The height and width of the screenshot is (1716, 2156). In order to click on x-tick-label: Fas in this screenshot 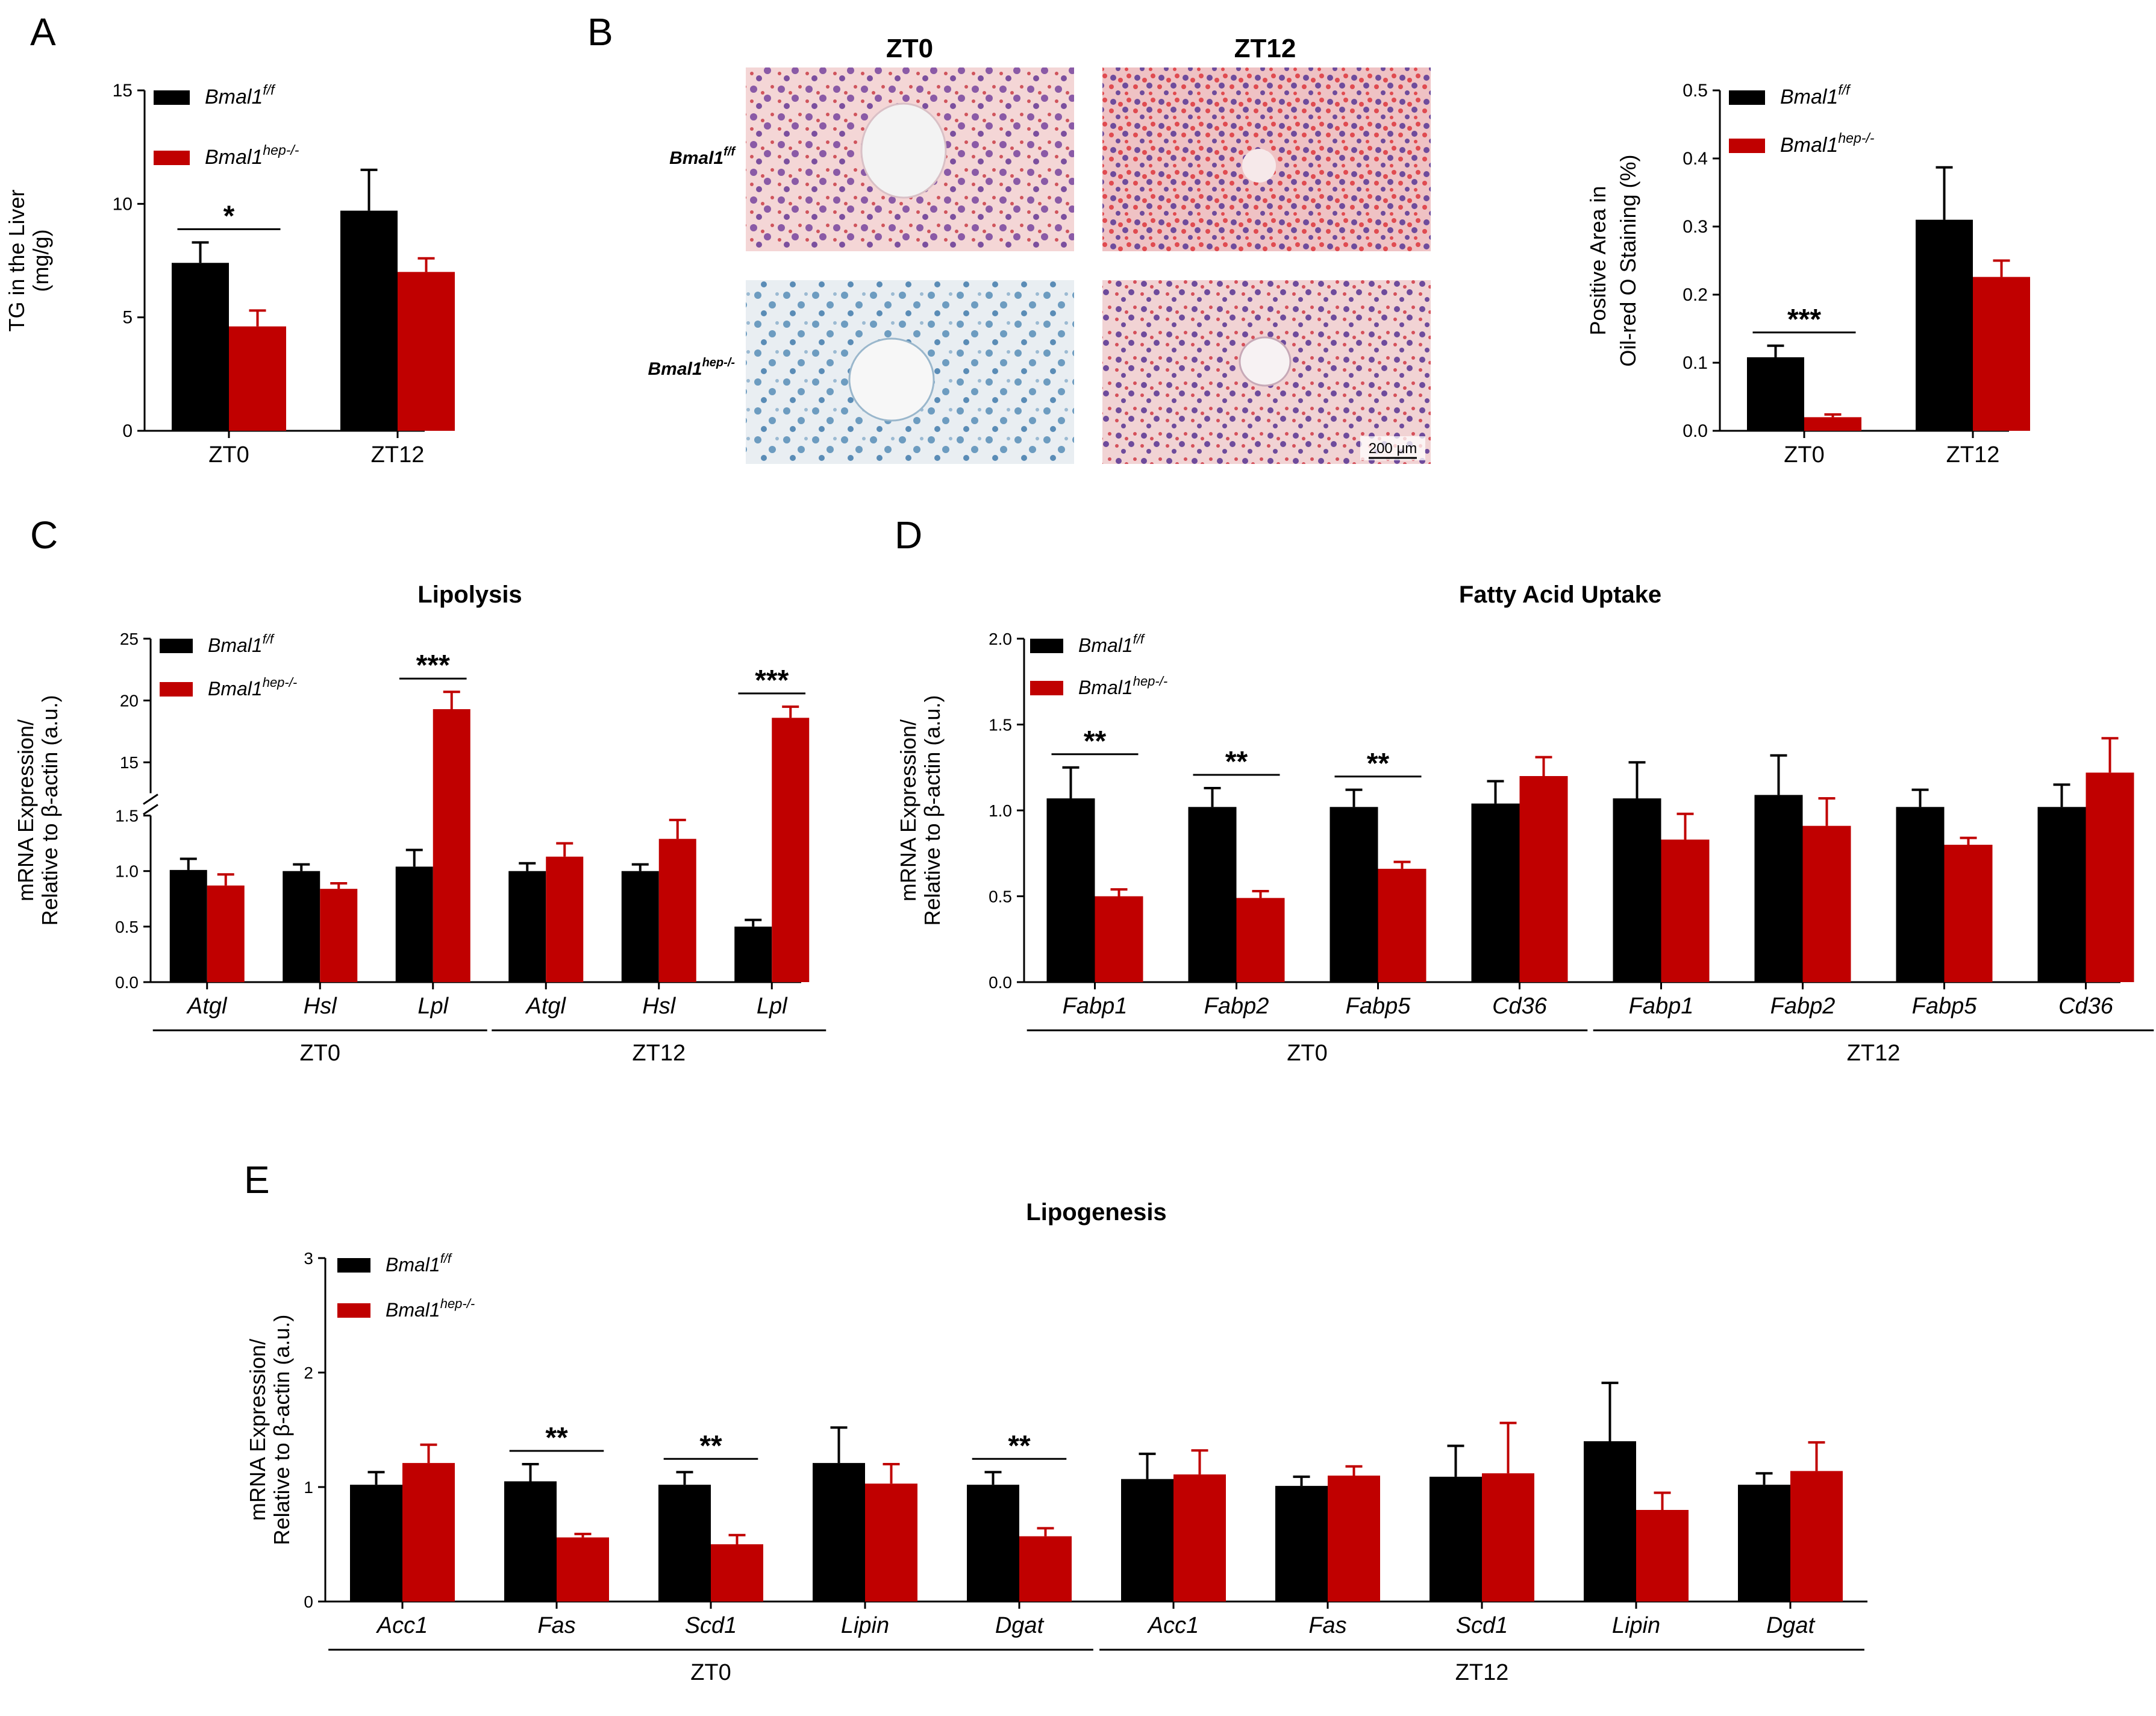, I will do `click(556, 1625)`.